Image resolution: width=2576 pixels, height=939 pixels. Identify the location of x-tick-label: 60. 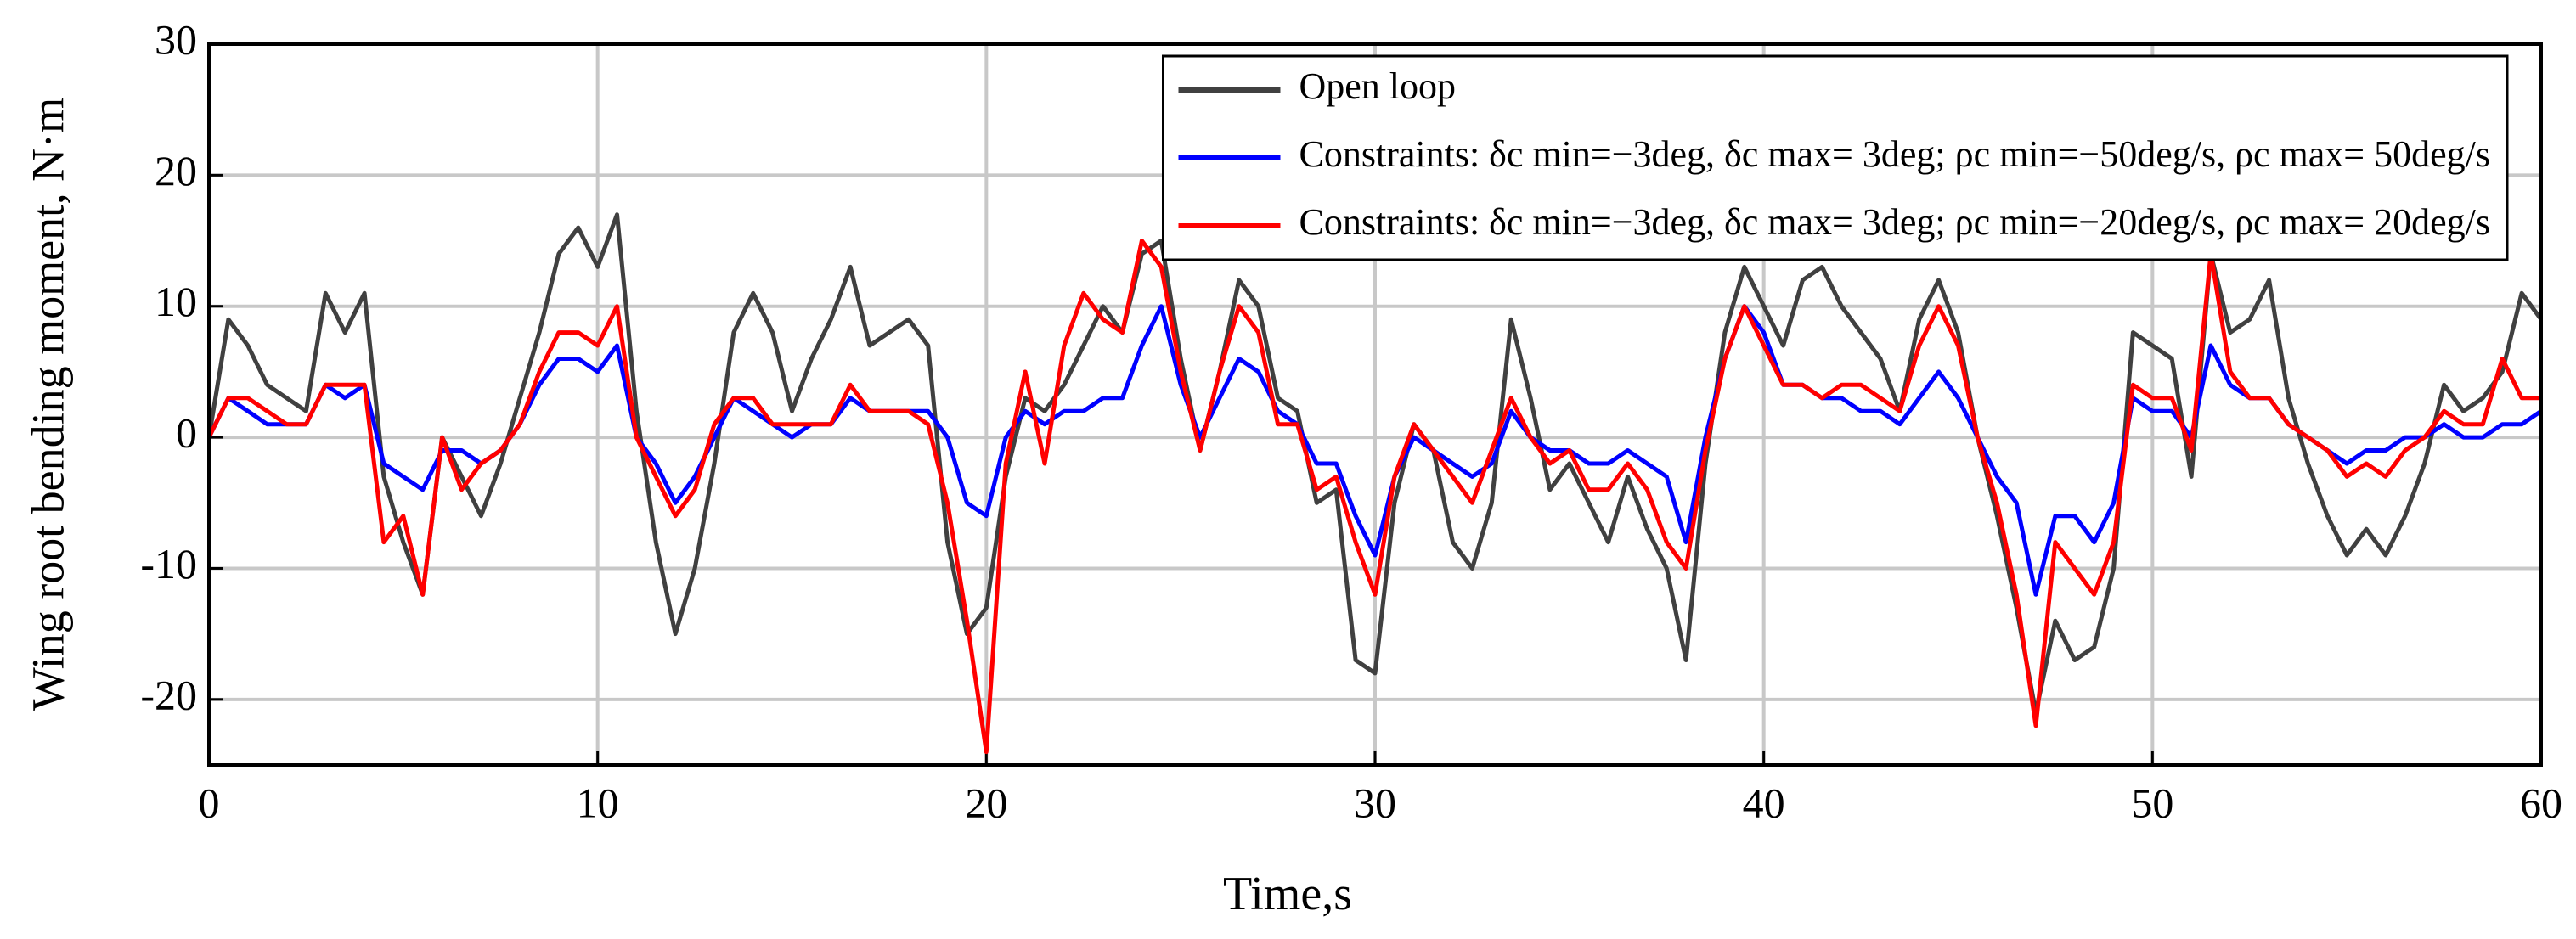
(2541, 802).